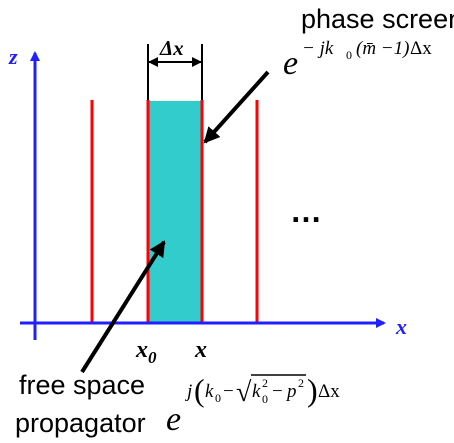 This screenshot has width=454, height=443. I want to click on phase-eq-m-group: (m̄ −1), so click(382, 48).